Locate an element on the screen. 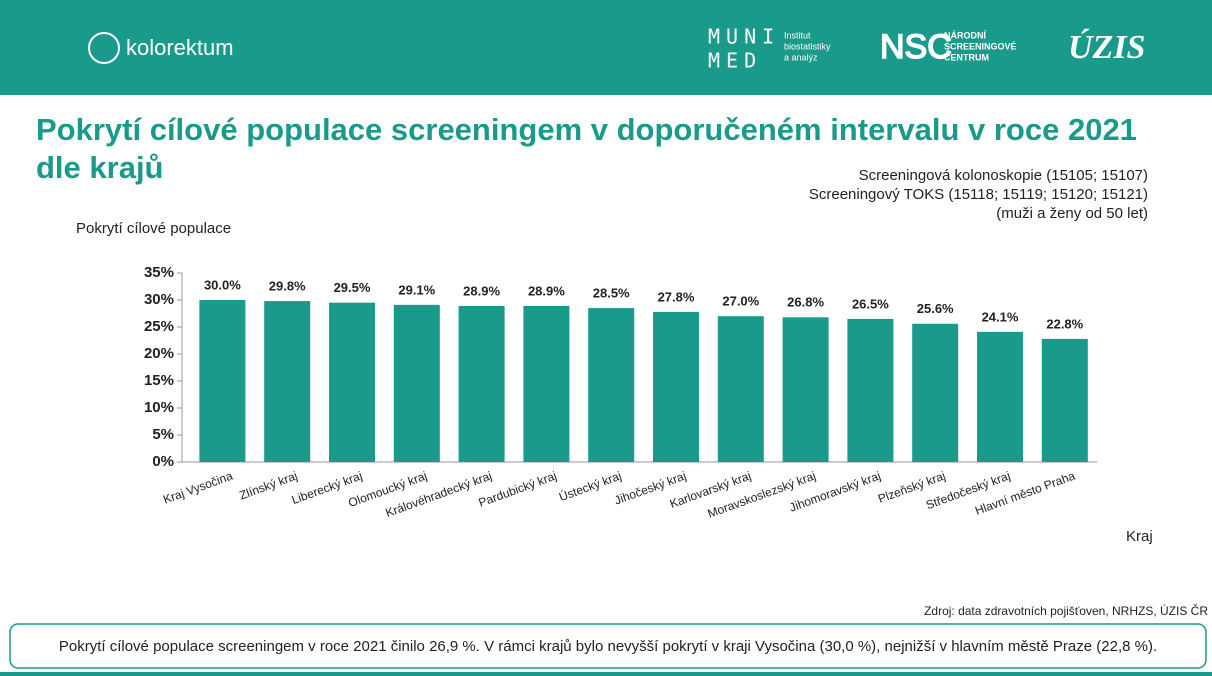 Image resolution: width=1212 pixels, height=676 pixels. value-label: 28.5% is located at coordinates (611, 293).